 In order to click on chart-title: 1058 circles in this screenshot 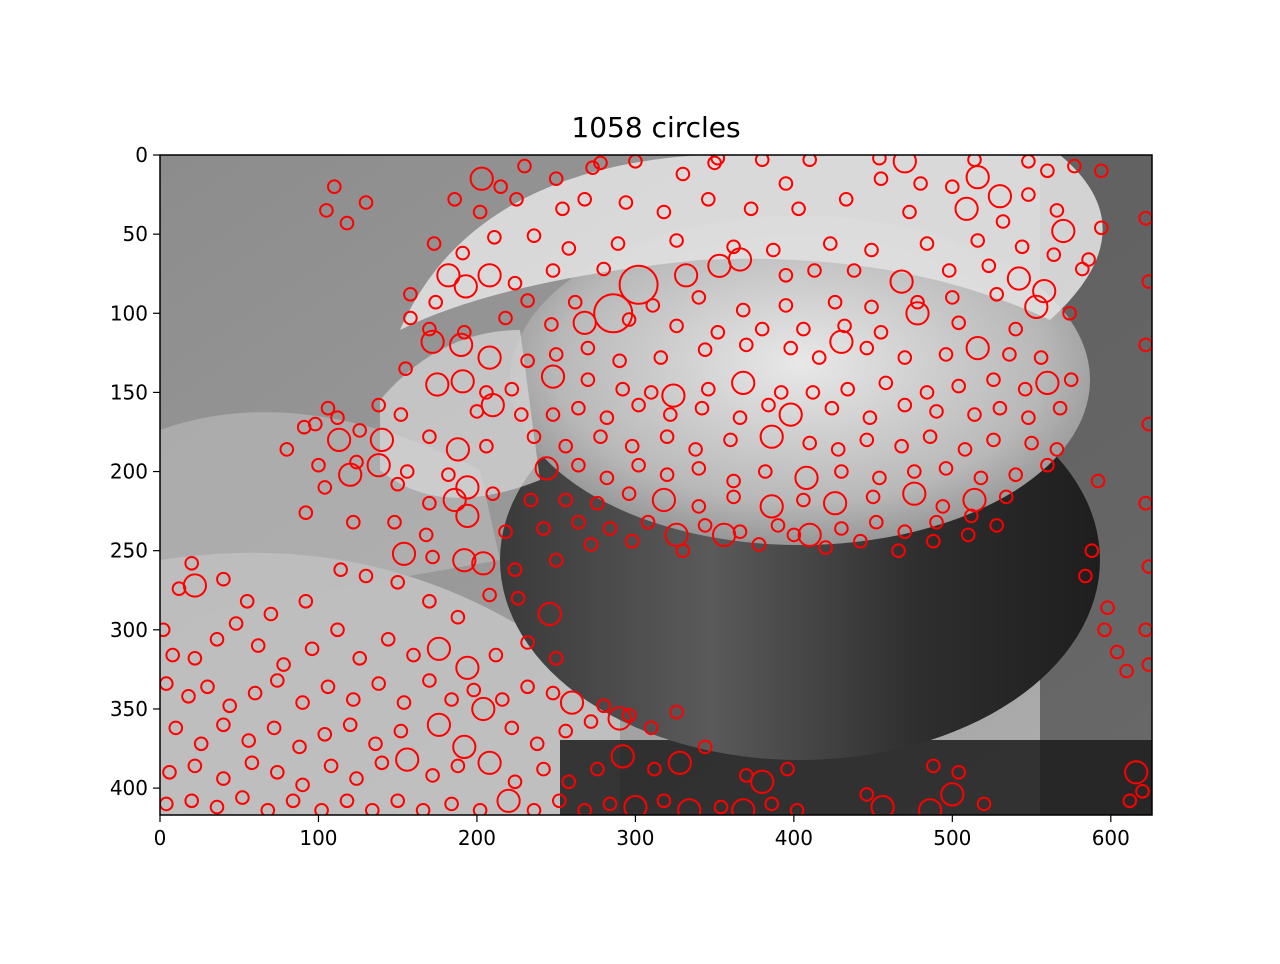, I will do `click(655, 127)`.